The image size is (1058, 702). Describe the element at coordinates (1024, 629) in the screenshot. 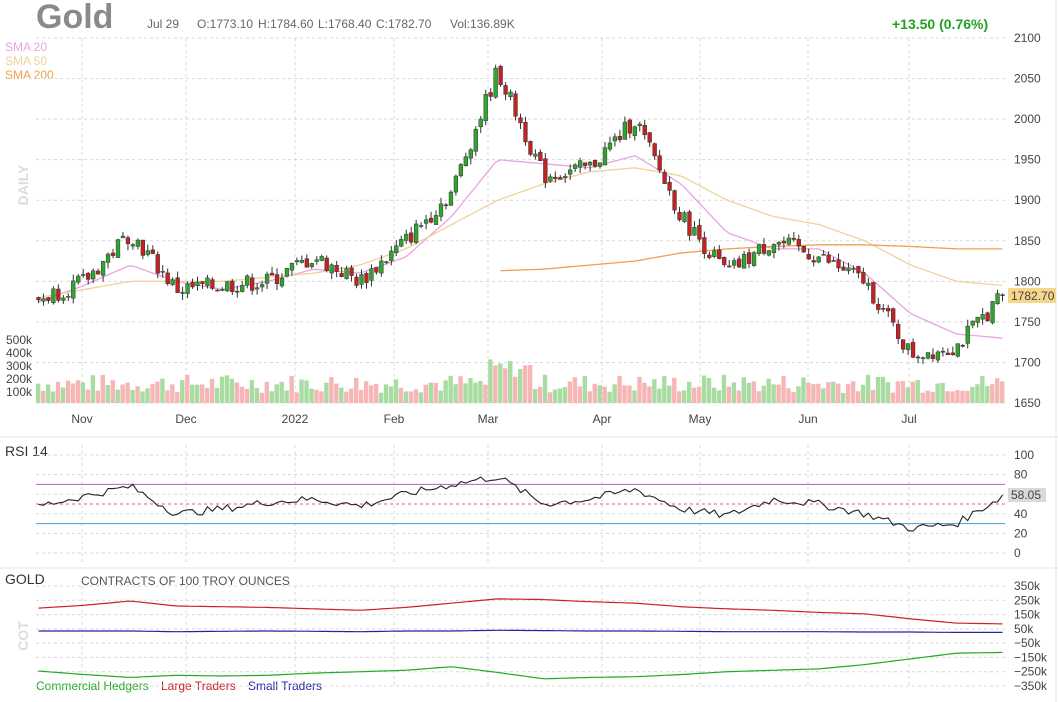

I see `cot-y-tick: 50k` at that location.